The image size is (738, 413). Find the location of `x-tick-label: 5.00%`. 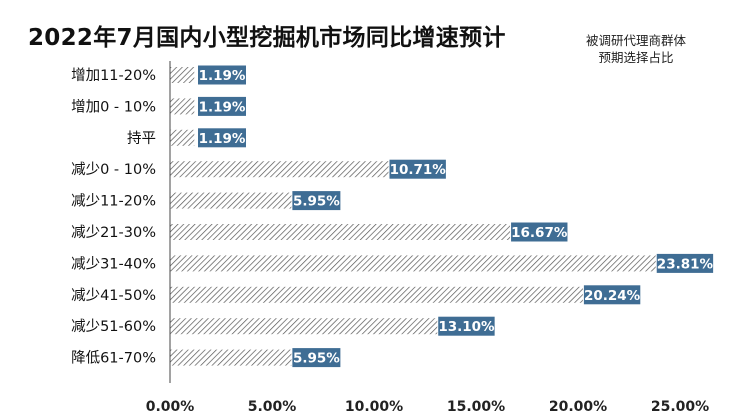

x-tick-label: 5.00% is located at coordinates (272, 406).